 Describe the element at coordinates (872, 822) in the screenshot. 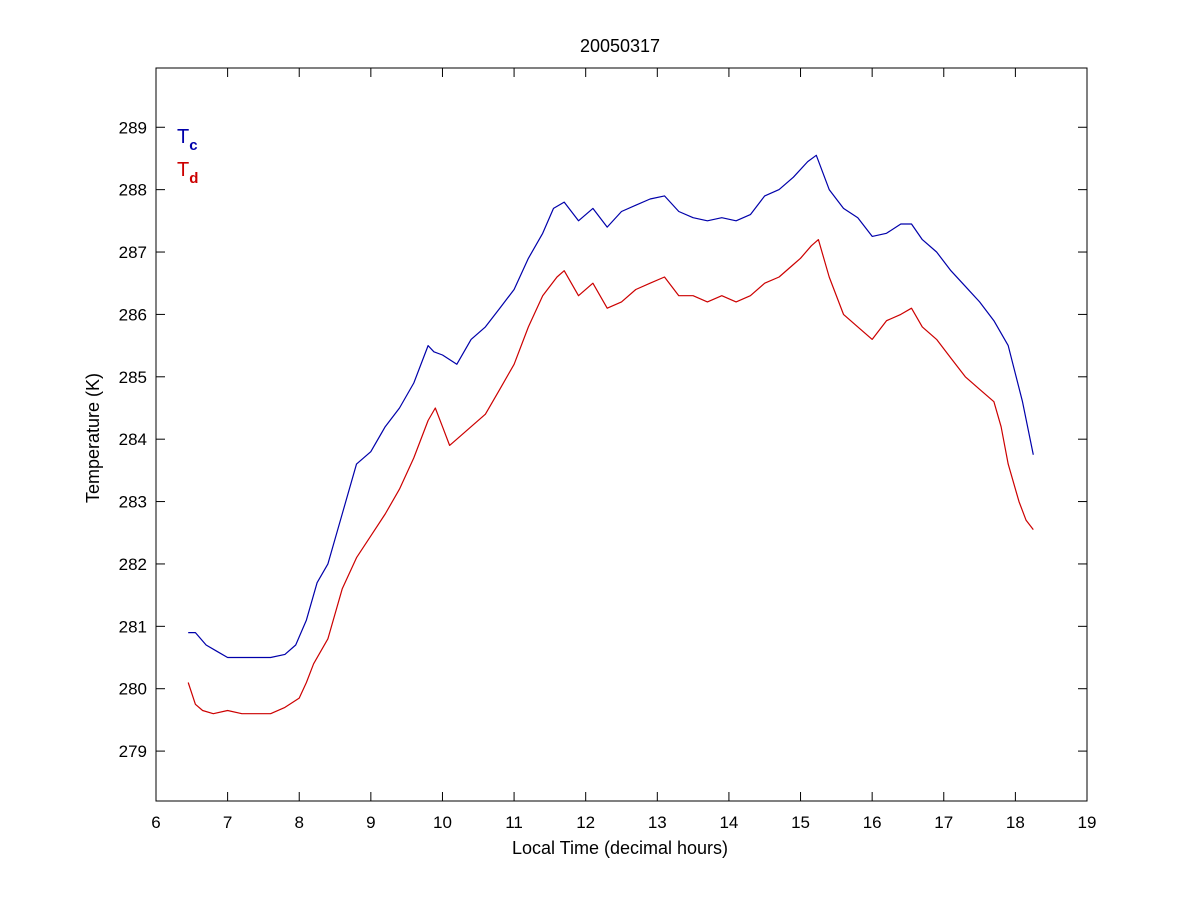

I see `x-tick-label: 16` at that location.